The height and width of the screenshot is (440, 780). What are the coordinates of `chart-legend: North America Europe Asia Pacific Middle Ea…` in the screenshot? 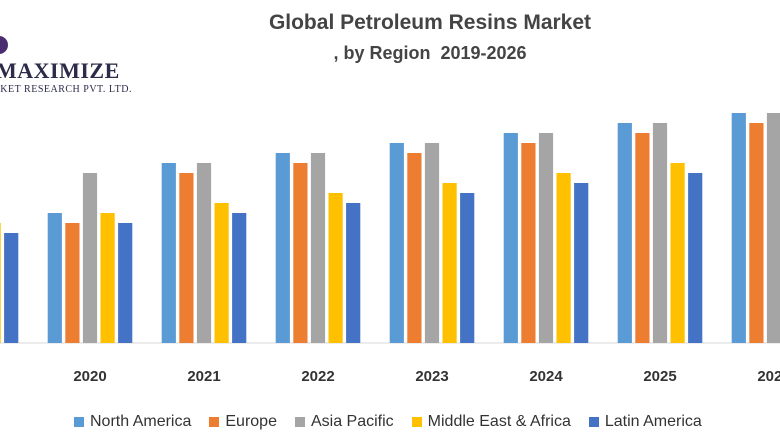 It's located at (388, 422).